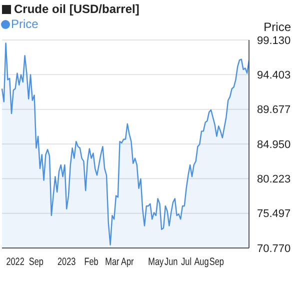  Describe the element at coordinates (277, 27) in the screenshot. I see `y-axis-title: Price` at that location.